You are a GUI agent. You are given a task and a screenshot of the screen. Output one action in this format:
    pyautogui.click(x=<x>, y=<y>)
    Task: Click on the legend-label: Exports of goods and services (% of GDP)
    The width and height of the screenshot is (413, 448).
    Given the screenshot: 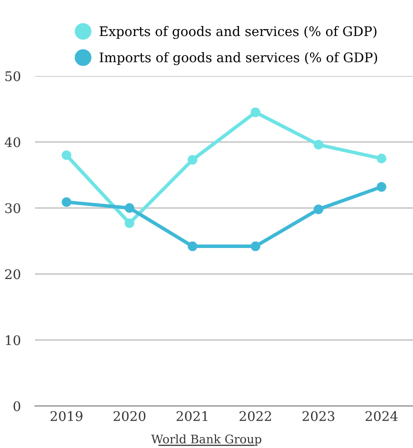 What is the action you would take?
    pyautogui.click(x=238, y=32)
    